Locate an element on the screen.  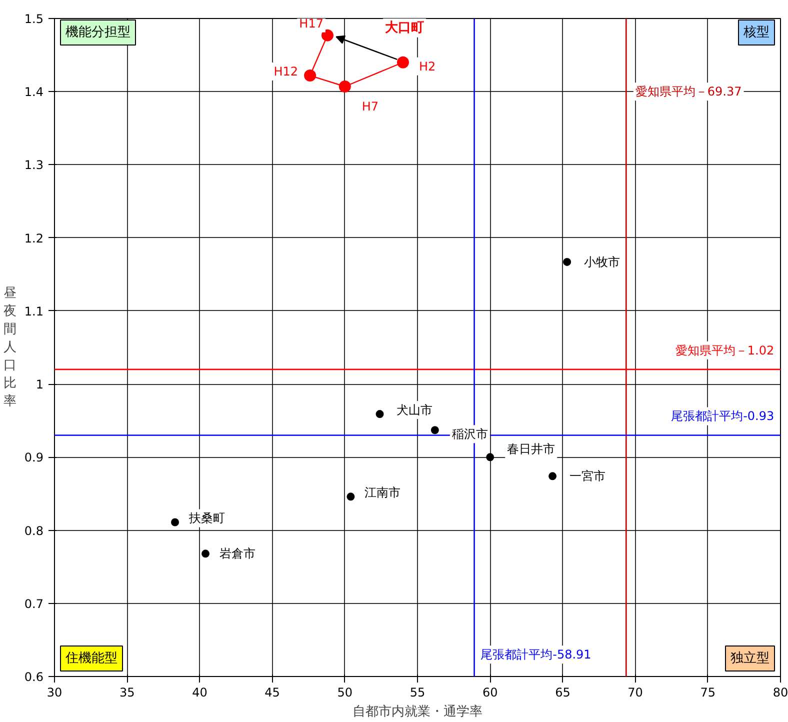
x-axis-title: 自都市内就業・通学率 is located at coordinates (417, 712).